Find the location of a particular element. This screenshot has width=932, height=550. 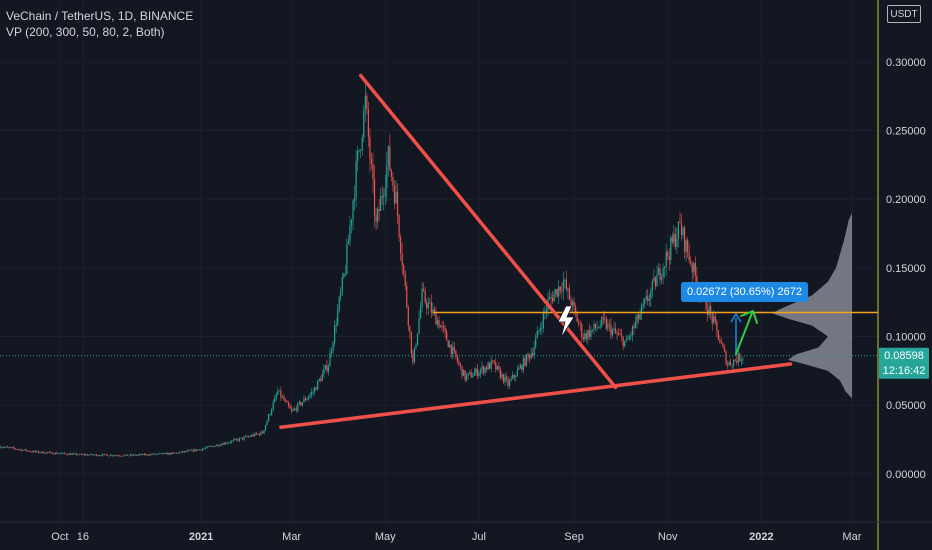

currency-button: USDT is located at coordinates (904, 14).